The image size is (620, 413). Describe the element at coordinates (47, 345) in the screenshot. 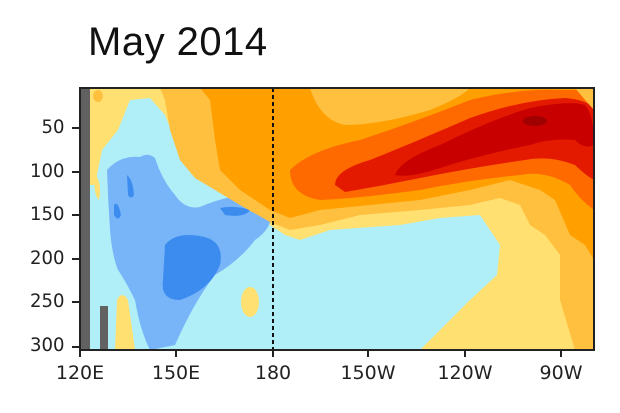

I see `y-tick-label: 300` at that location.